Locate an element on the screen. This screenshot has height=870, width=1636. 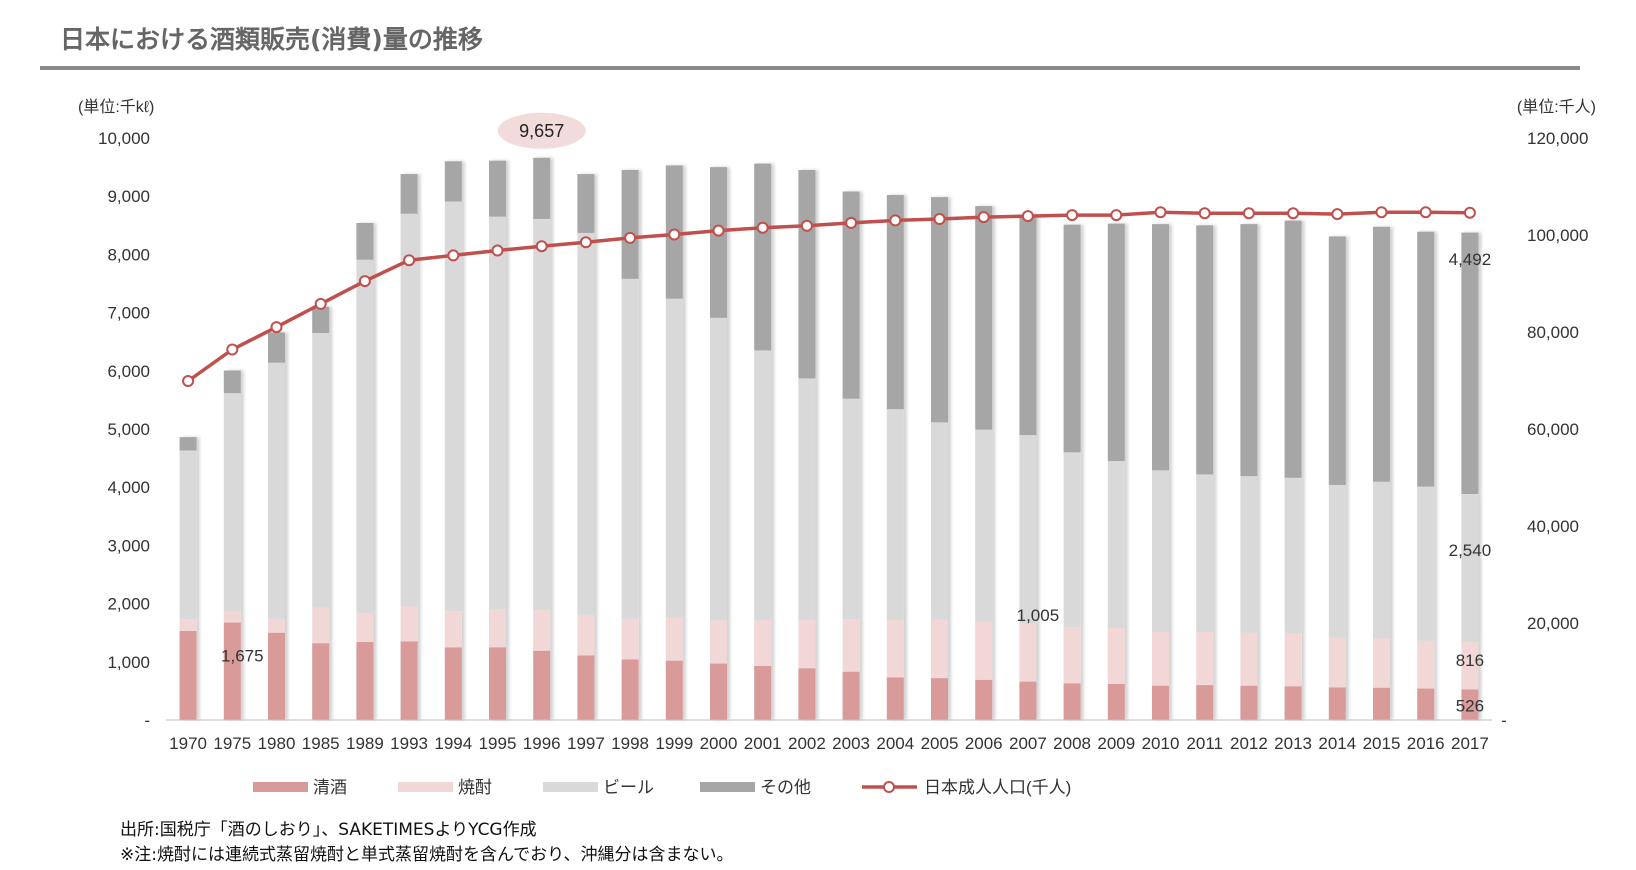
y-tick-label: 9,000 is located at coordinates (128, 196).